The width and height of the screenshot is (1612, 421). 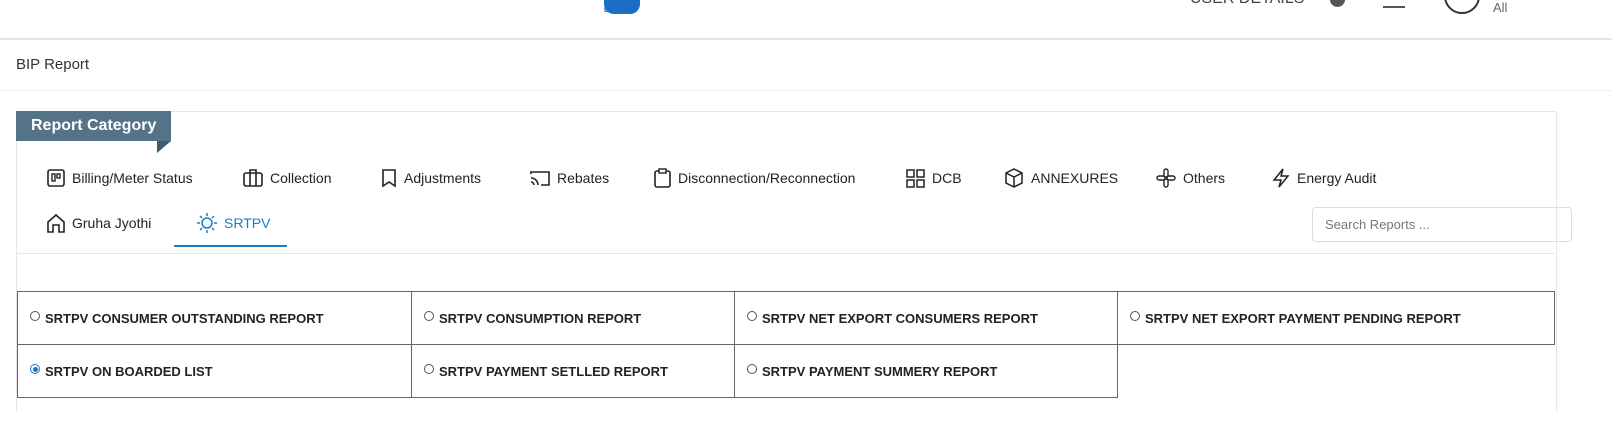 I want to click on report-name: SRTPV ON BOARDED LIST, so click(x=129, y=371).